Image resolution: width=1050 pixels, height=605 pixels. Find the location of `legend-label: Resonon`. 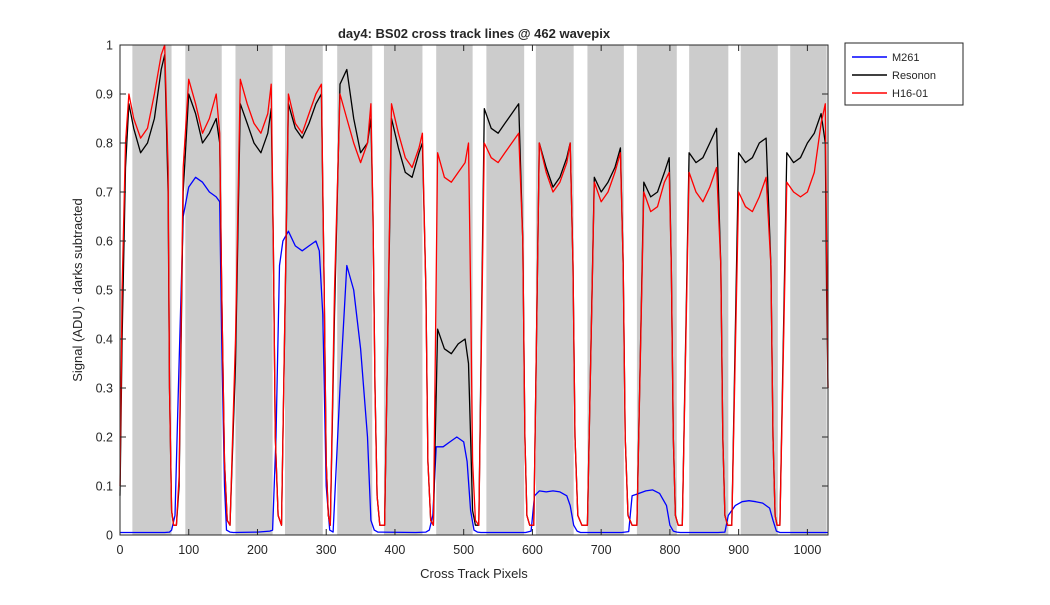

legend-label: Resonon is located at coordinates (914, 76).